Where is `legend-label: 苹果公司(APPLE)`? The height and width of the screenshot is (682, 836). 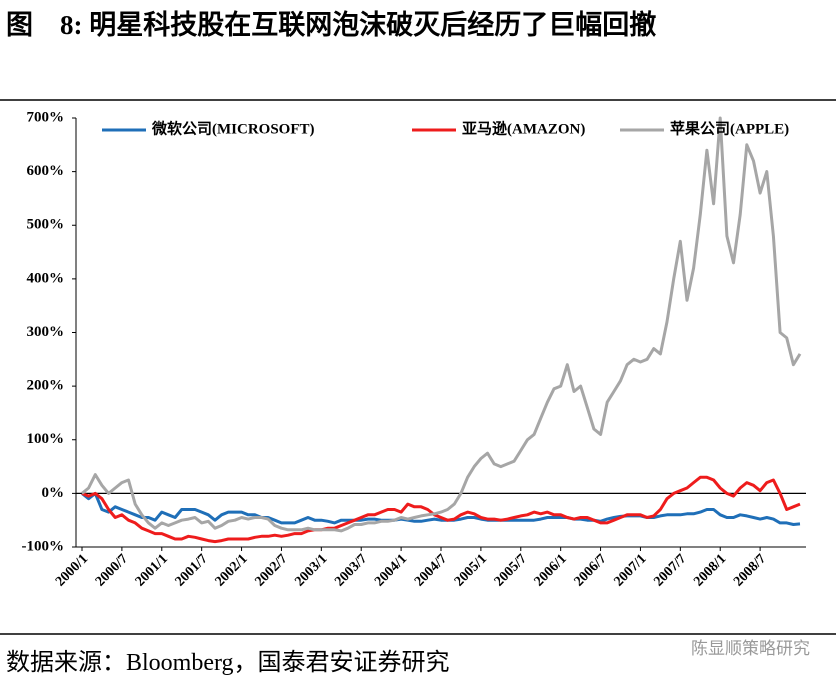 legend-label: 苹果公司(APPLE) is located at coordinates (729, 128).